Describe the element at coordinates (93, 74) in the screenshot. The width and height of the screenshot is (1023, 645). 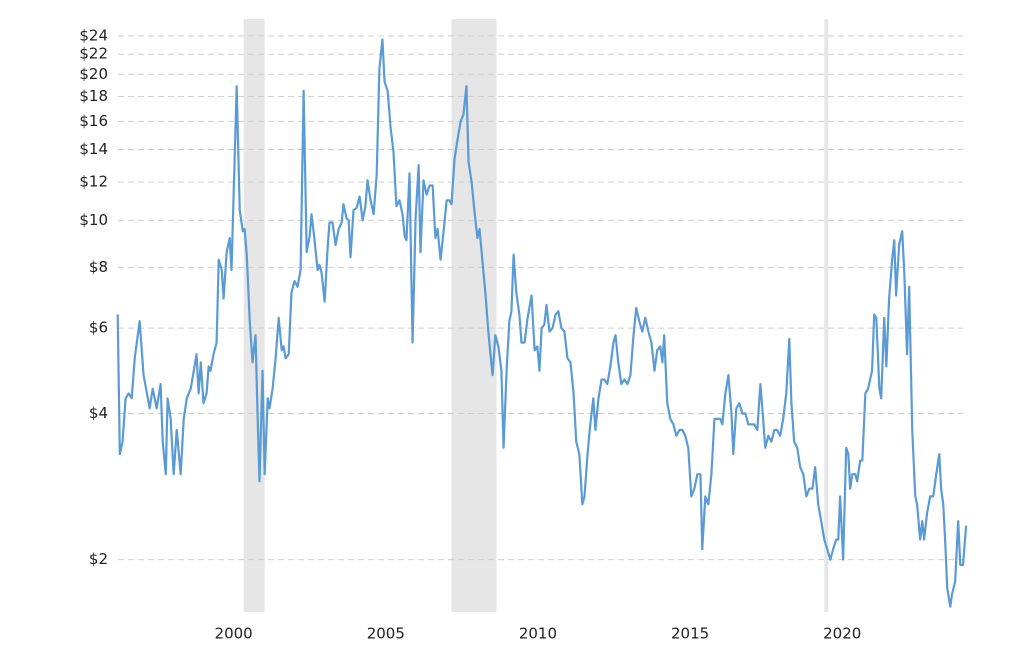
I see `y-tick-label: $20` at that location.